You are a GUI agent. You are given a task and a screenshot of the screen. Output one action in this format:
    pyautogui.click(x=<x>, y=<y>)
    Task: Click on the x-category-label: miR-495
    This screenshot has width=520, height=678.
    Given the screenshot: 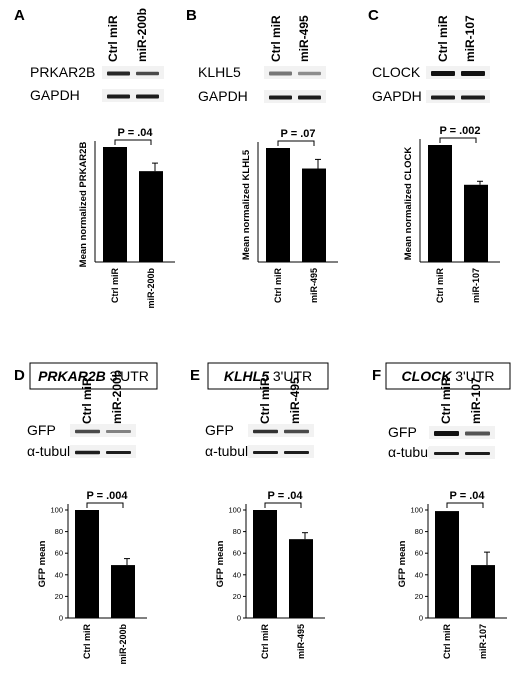 What is the action you would take?
    pyautogui.click(x=314, y=285)
    